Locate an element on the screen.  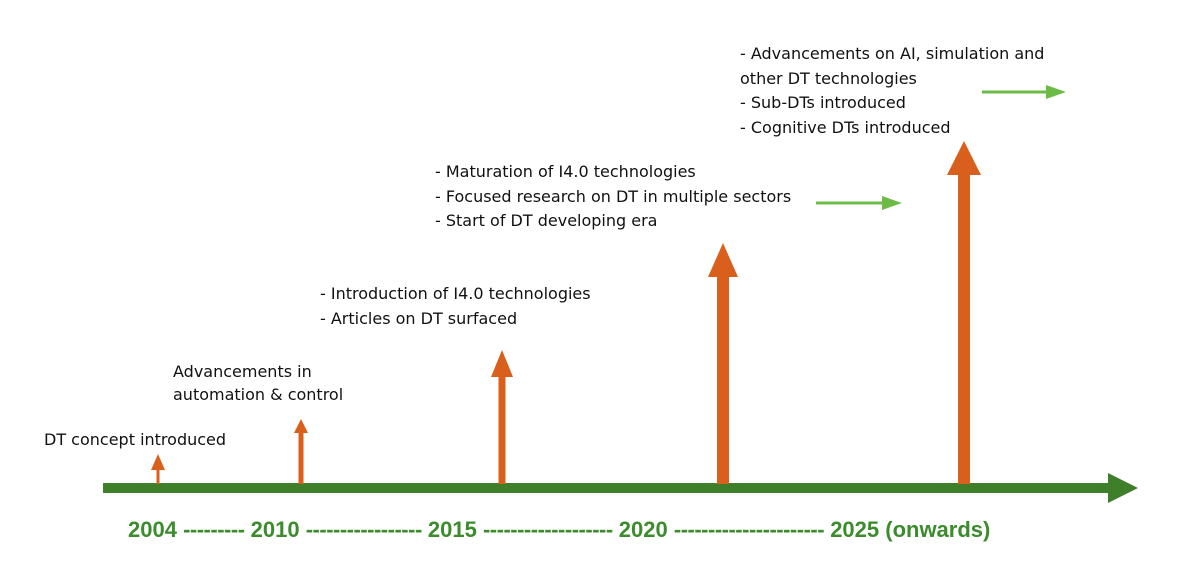
note-2004: DT concept introduced is located at coordinates (135, 439).